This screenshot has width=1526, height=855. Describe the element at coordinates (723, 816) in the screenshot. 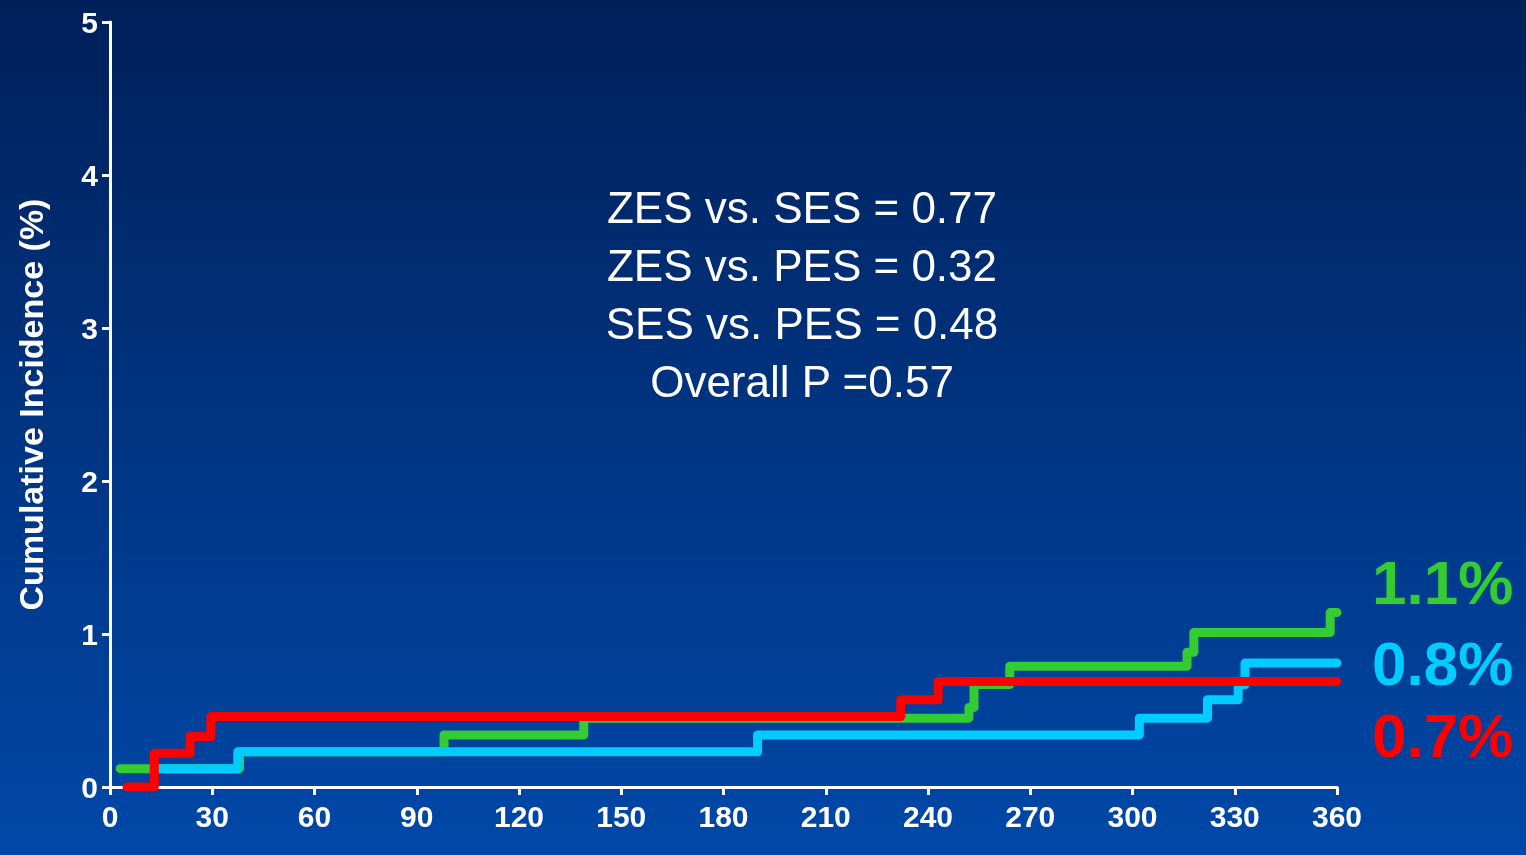

I see `x-tick-label: 180` at that location.